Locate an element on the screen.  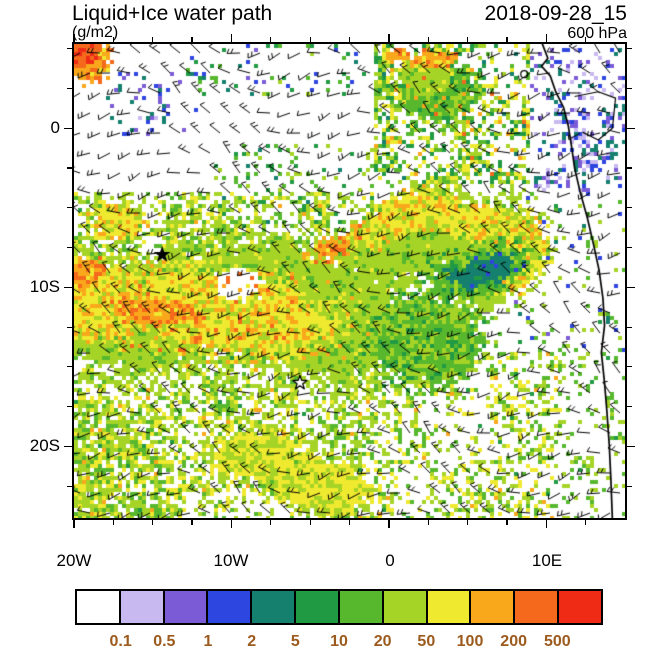
colorbar-tick-label: 0.5 is located at coordinates (164, 641).